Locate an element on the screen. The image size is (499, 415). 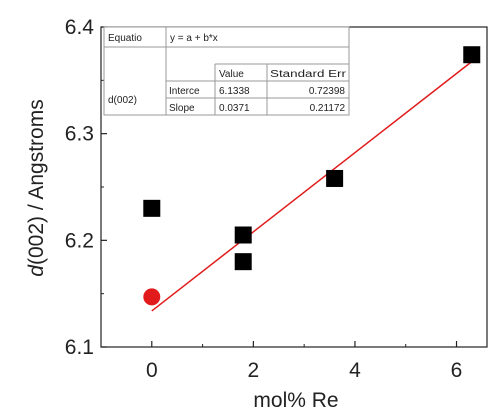
fit-slope-value: 0.0371 is located at coordinates (234, 108).